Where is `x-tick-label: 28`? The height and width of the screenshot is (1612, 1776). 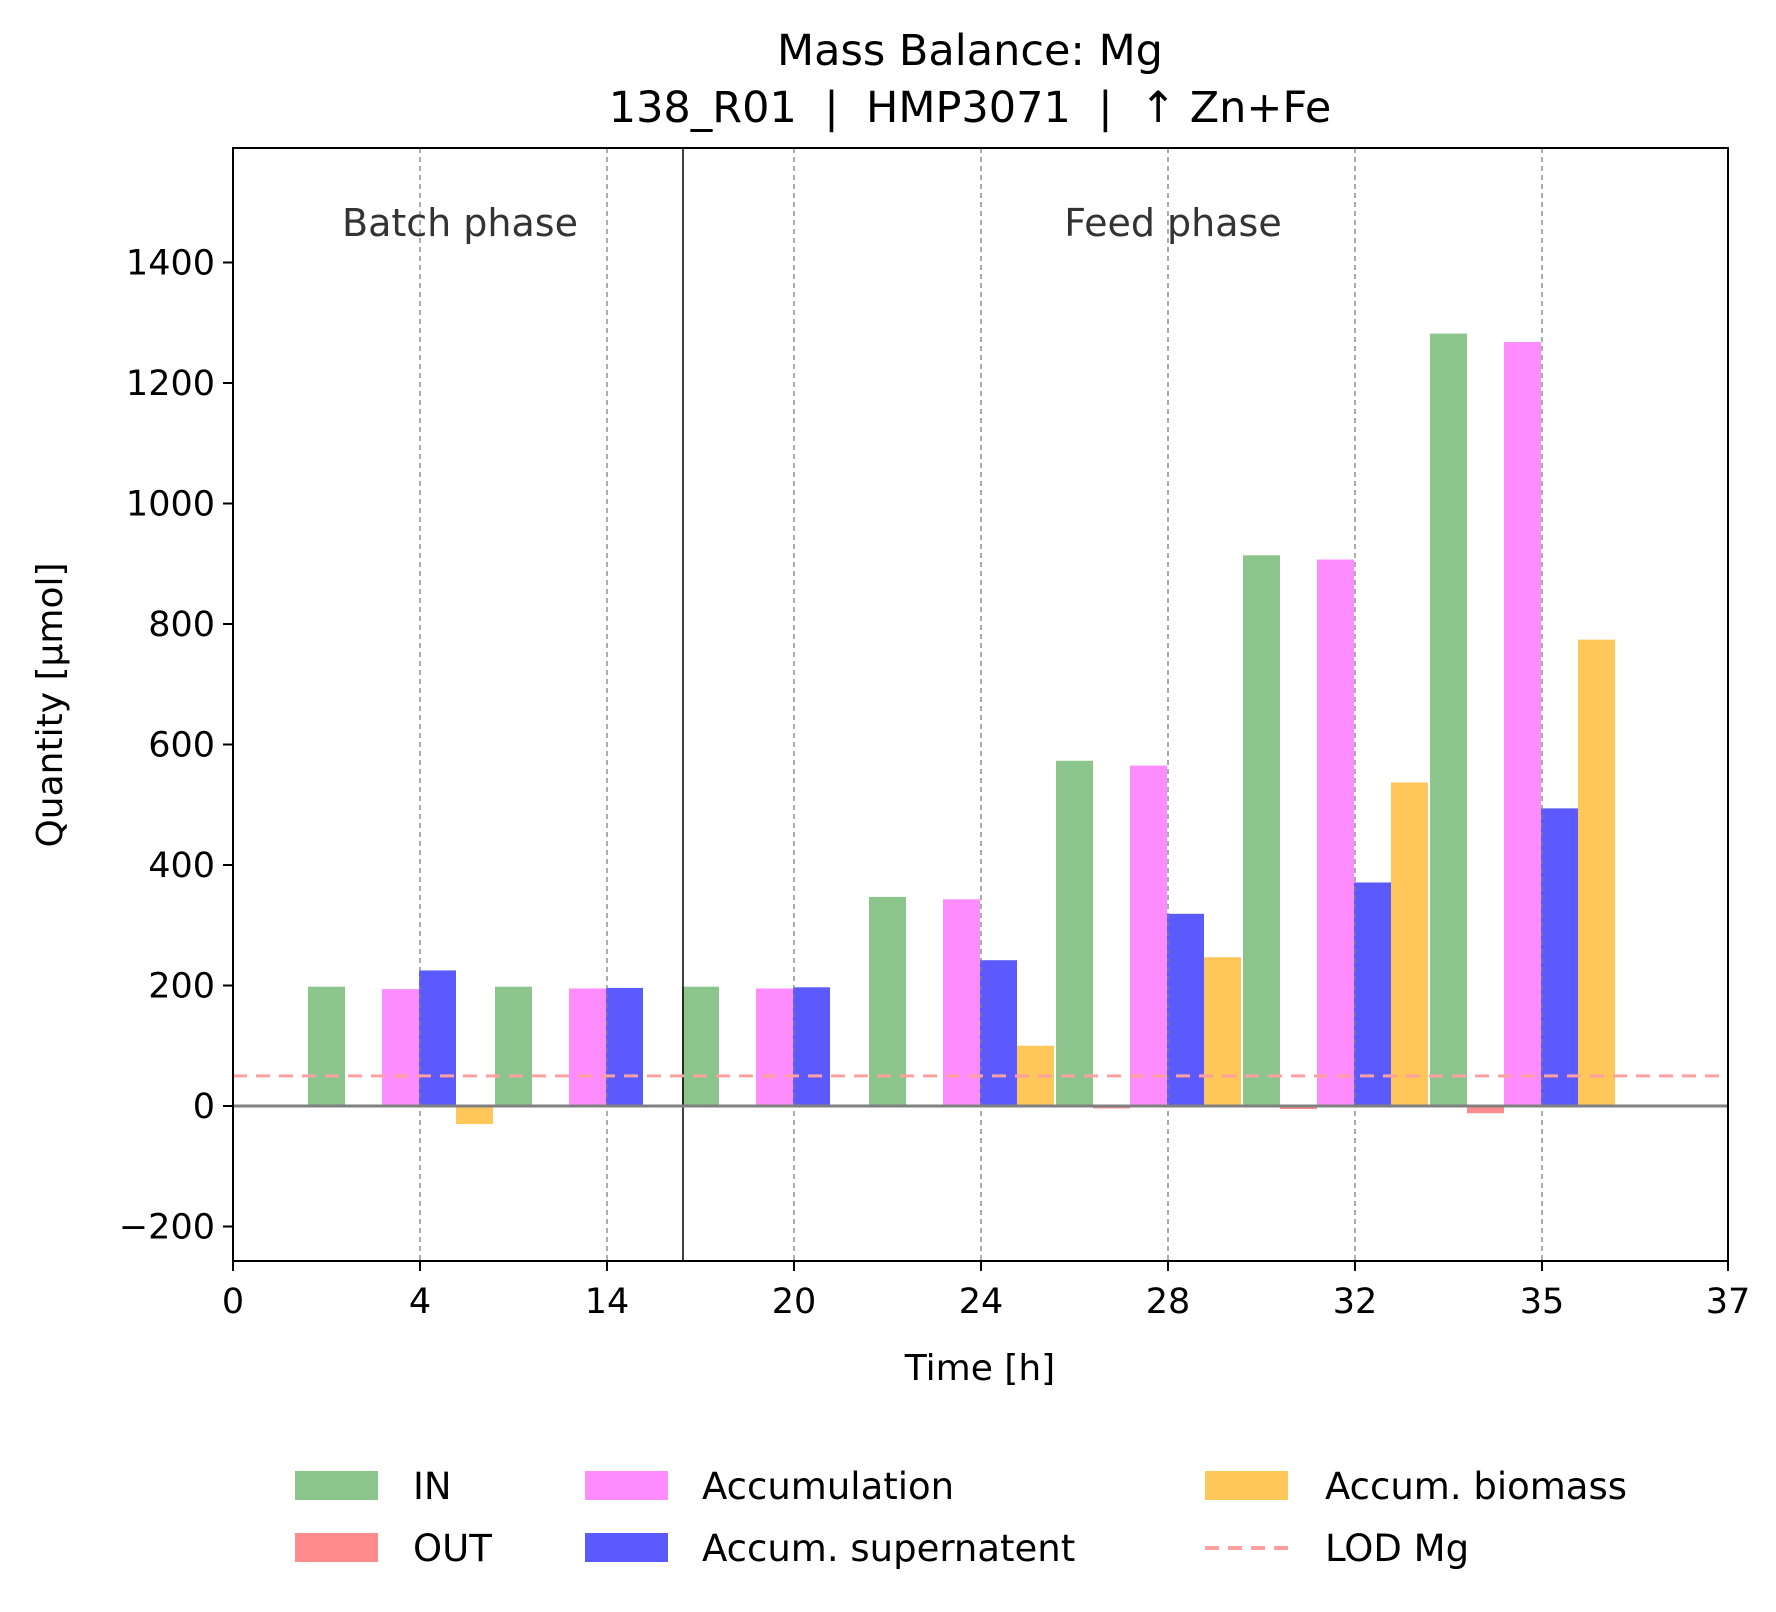 x-tick-label: 28 is located at coordinates (1168, 1302).